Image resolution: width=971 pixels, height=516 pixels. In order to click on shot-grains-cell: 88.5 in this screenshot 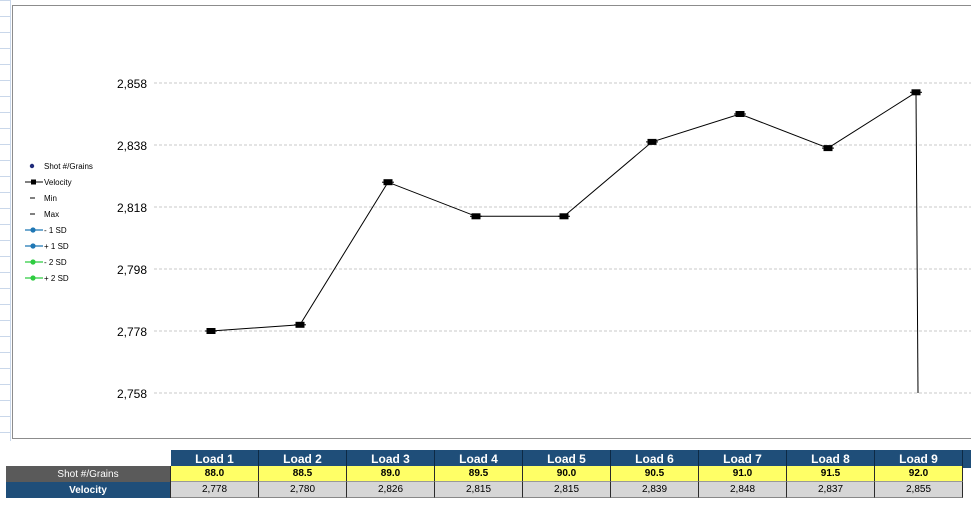, I will do `click(303, 474)`.